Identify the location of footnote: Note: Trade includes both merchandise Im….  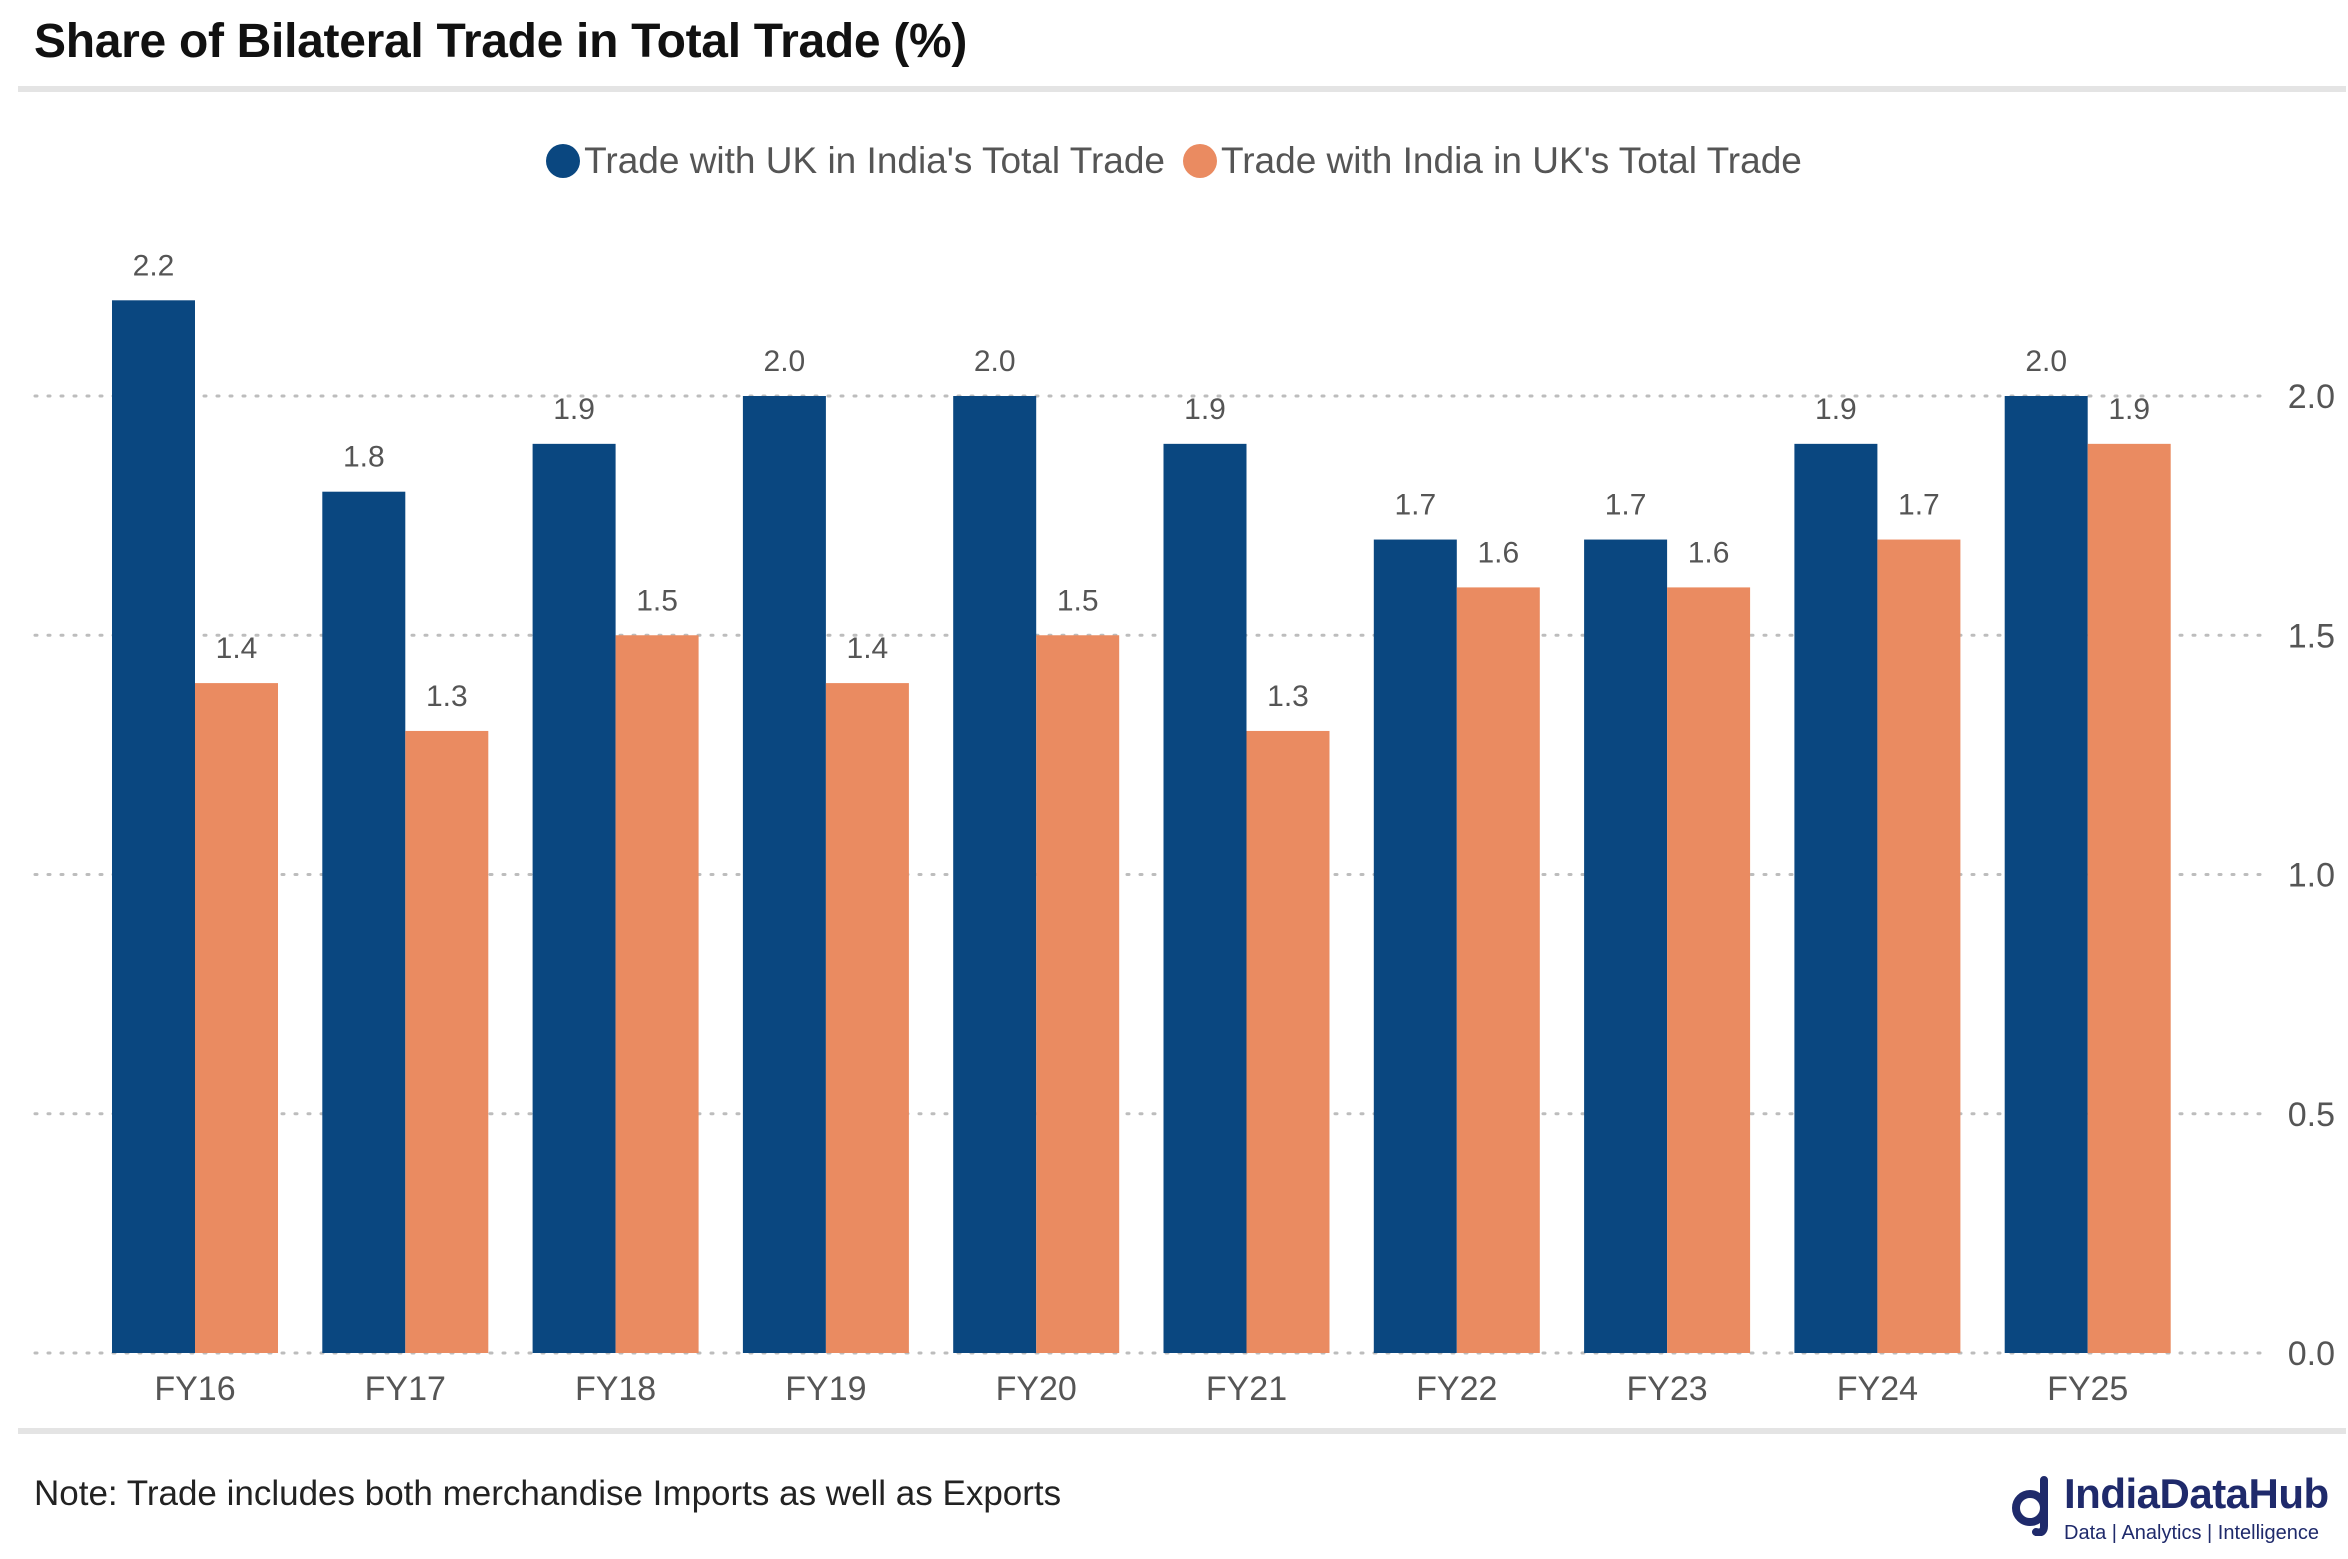
(548, 1493).